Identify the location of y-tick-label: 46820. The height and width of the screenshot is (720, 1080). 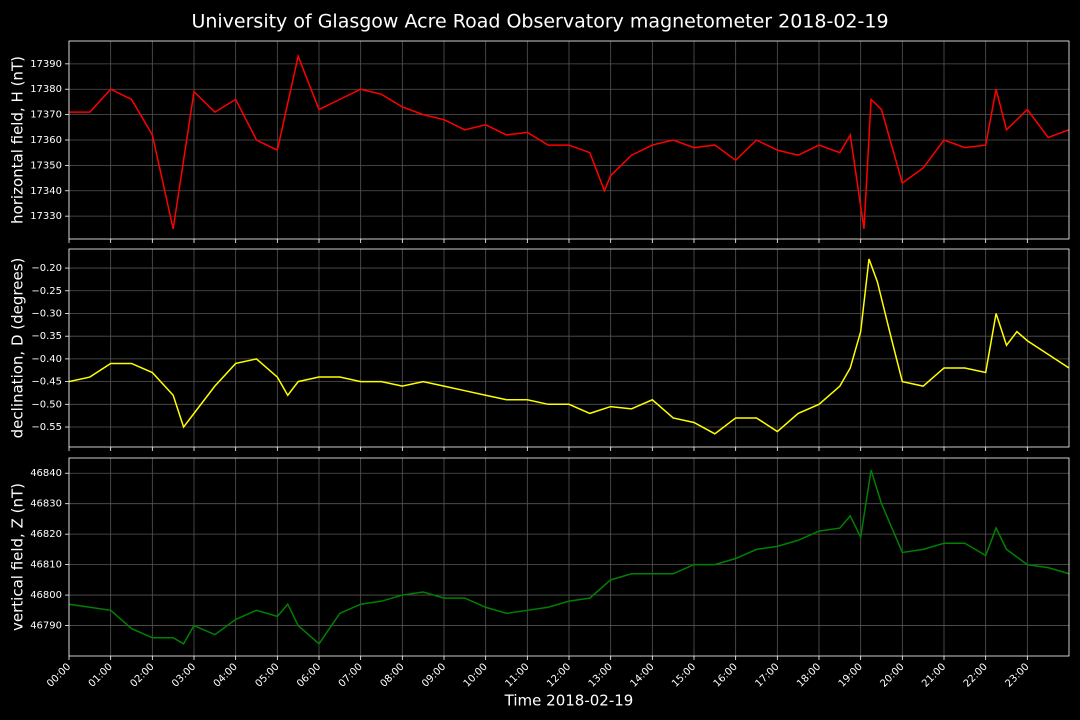
(46, 534).